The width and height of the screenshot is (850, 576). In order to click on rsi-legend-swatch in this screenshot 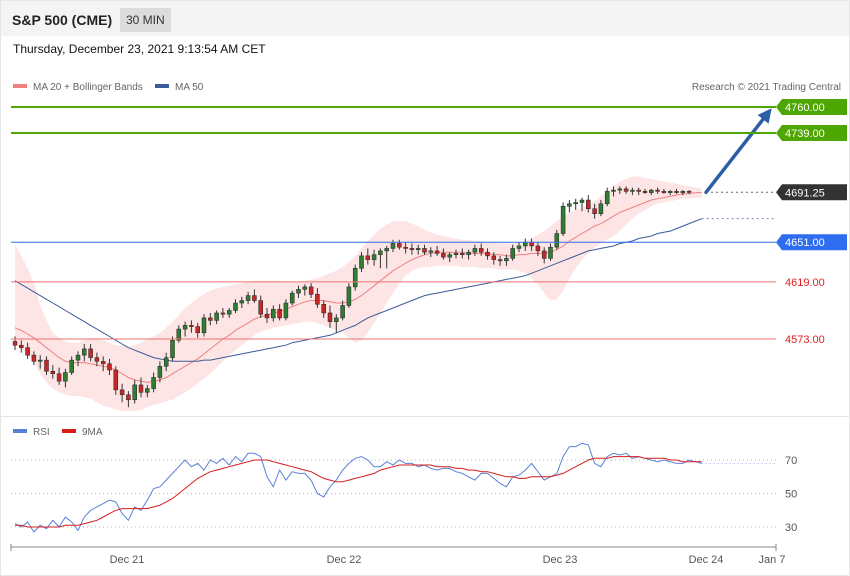, I will do `click(20, 431)`.